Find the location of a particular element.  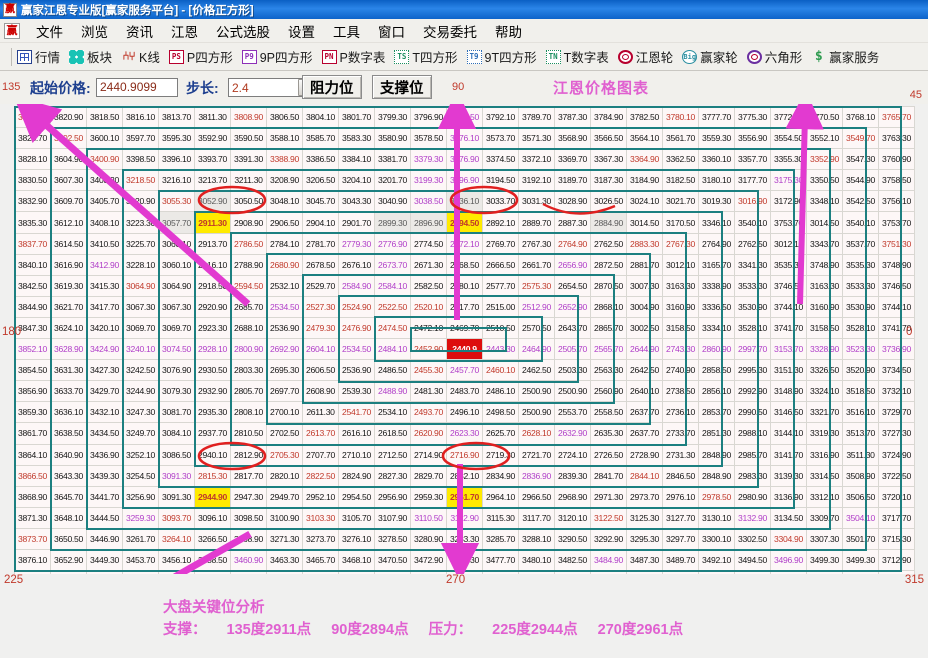

price-cell: 3343.70 is located at coordinates (824, 243).